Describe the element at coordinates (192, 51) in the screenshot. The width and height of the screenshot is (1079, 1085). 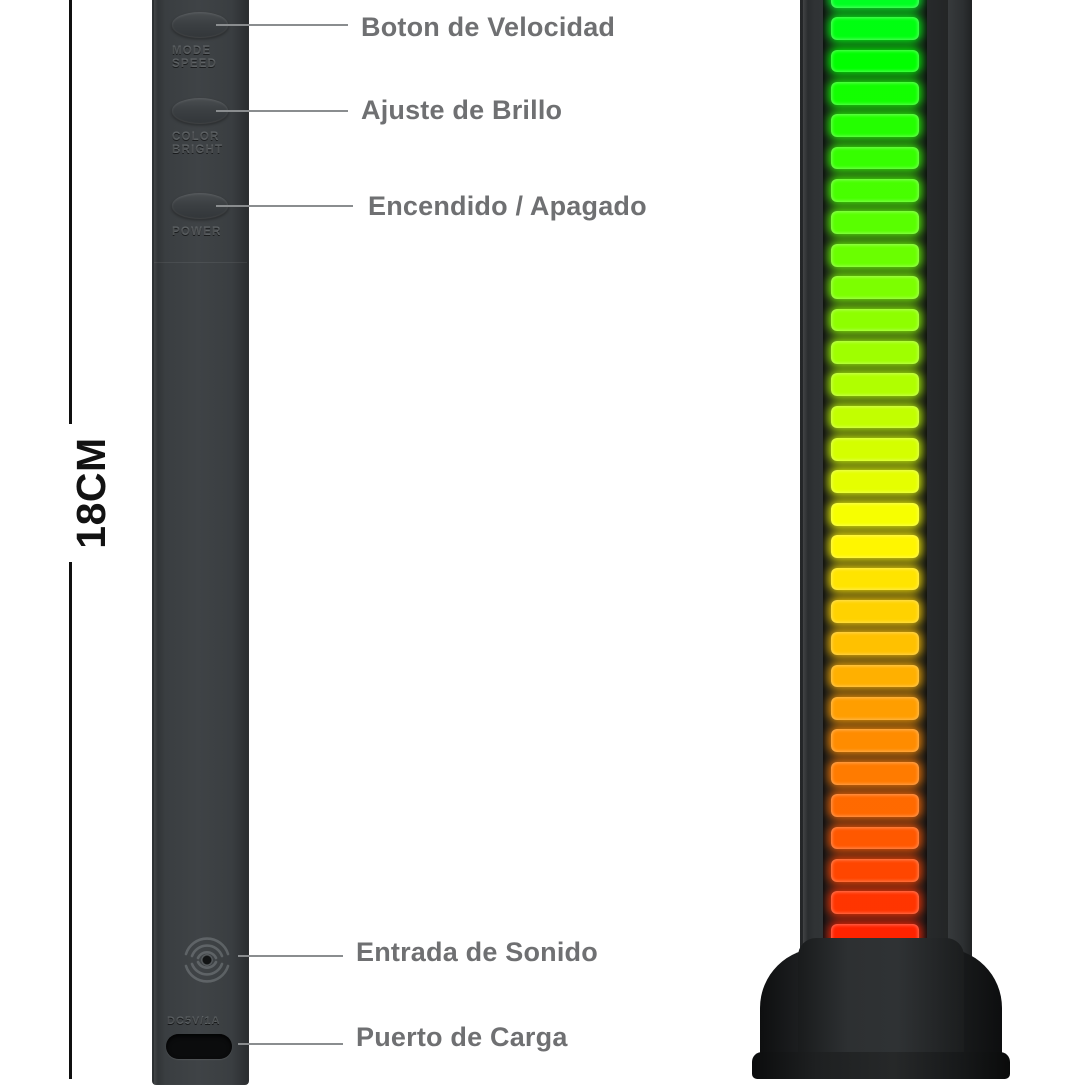
I see `mode-speed-caption-line1: MODE` at that location.